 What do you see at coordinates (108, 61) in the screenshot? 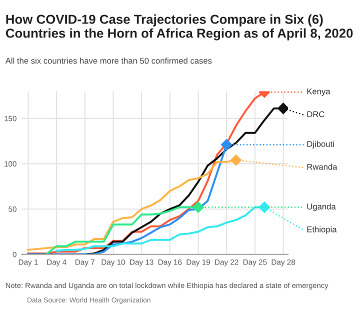
I see `chart-subtitle: All the six countries have more than 50 confirmed cases` at bounding box center [108, 61].